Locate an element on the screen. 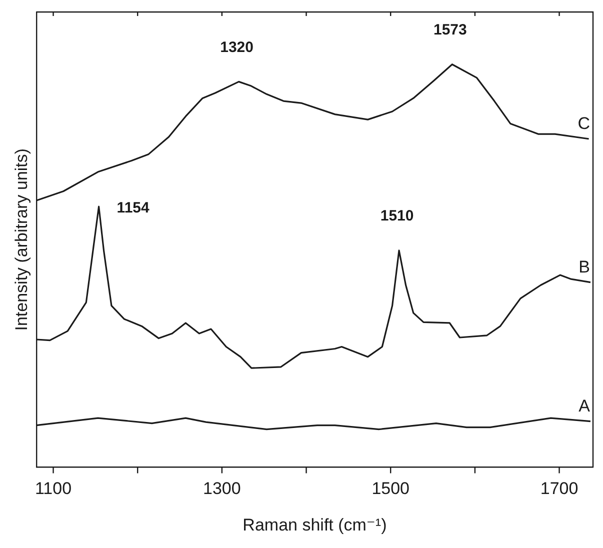 The width and height of the screenshot is (603, 548). y-axis-title: Intensity (arbitrary units) is located at coordinates (21, 239).